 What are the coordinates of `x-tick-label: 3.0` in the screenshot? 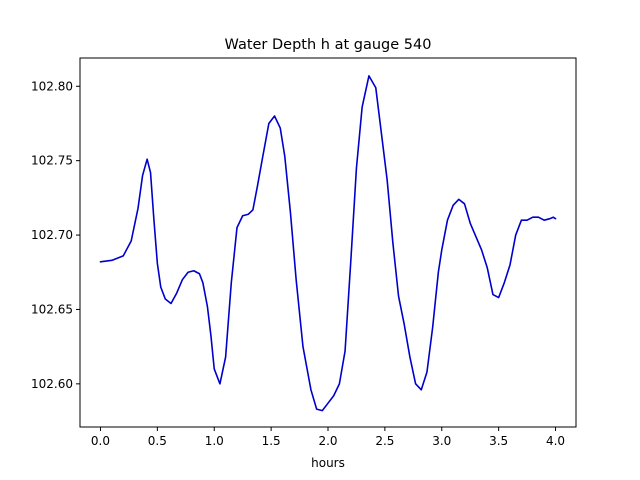 It's located at (441, 441).